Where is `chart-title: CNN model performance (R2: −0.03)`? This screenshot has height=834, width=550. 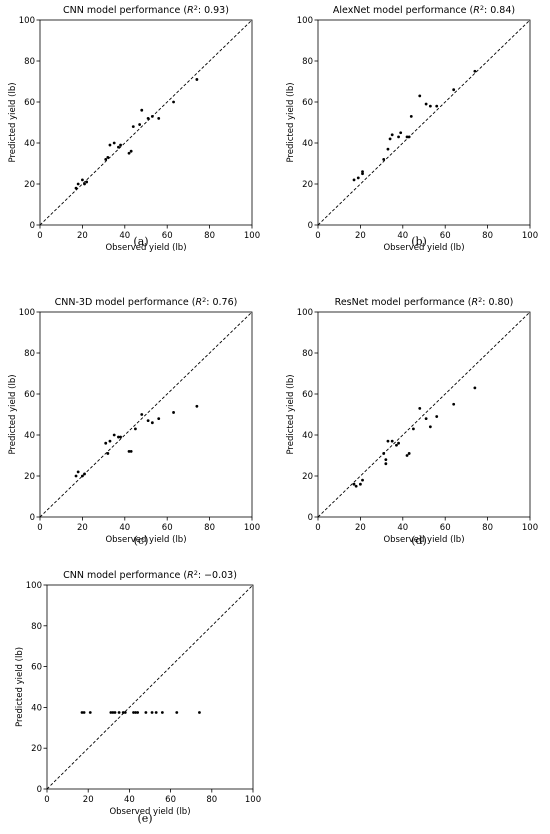
chart-title: CNN model performance (R2: −0.03) is located at coordinates (150, 575).